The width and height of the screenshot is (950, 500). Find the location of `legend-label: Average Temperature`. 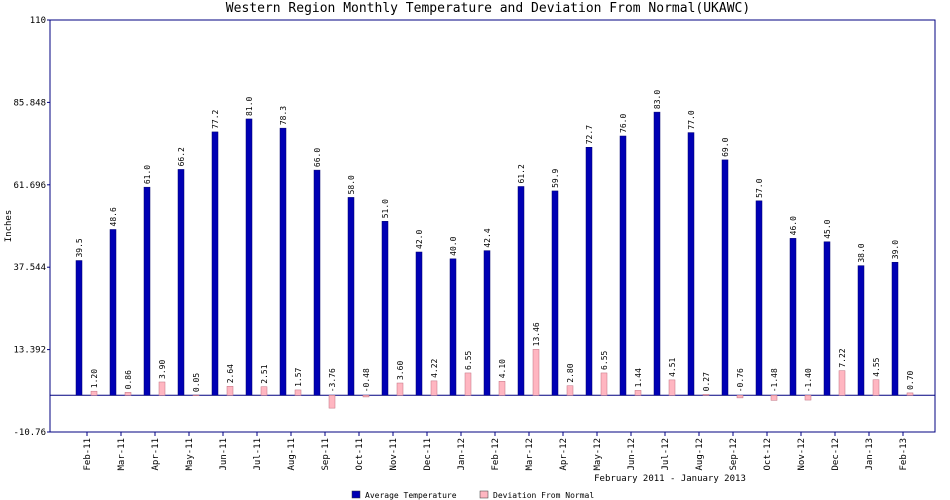

legend-label: Average Temperature is located at coordinates (411, 495).